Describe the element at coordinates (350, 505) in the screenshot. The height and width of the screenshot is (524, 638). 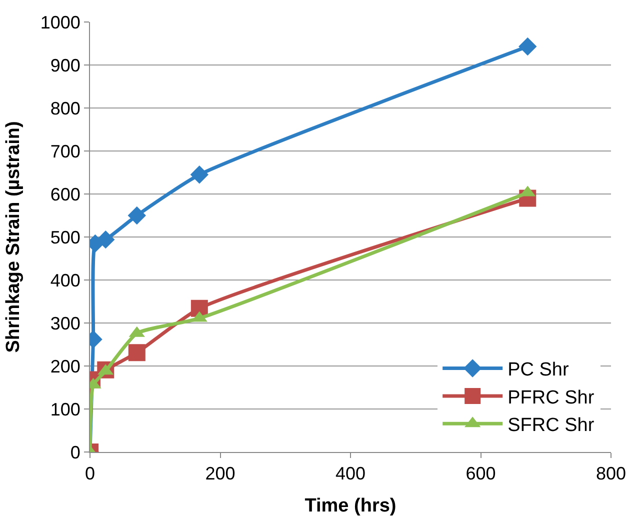
I see `x-axis-title: Time (hrs)` at that location.